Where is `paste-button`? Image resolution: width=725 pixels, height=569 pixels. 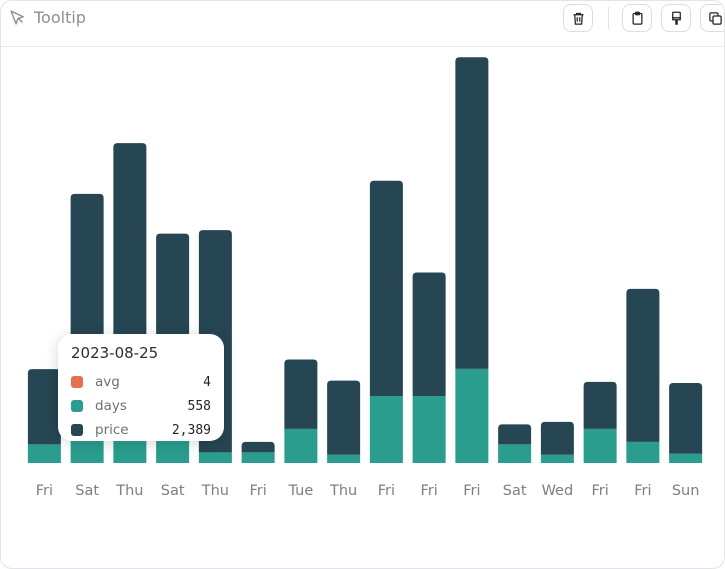 paste-button is located at coordinates (637, 18).